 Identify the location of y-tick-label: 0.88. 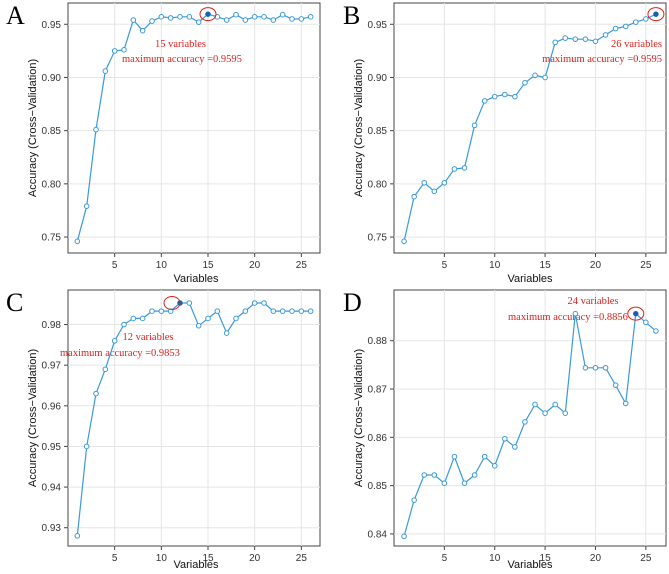
(378, 341).